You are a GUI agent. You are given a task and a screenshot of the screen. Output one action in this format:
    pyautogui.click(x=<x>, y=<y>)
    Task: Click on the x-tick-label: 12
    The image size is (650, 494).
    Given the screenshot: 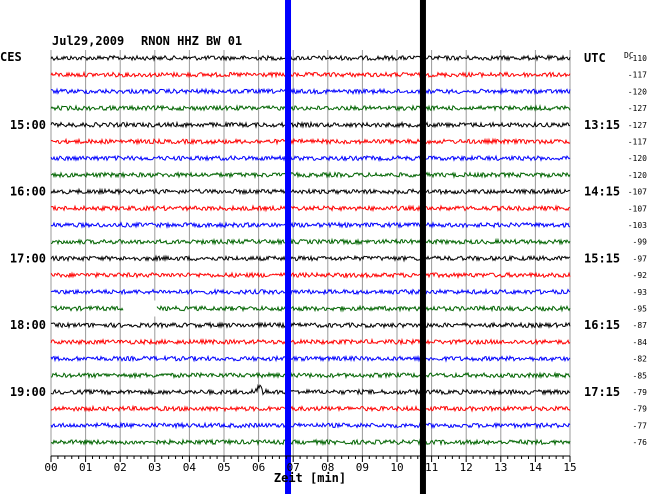 What is the action you would take?
    pyautogui.click(x=466, y=467)
    